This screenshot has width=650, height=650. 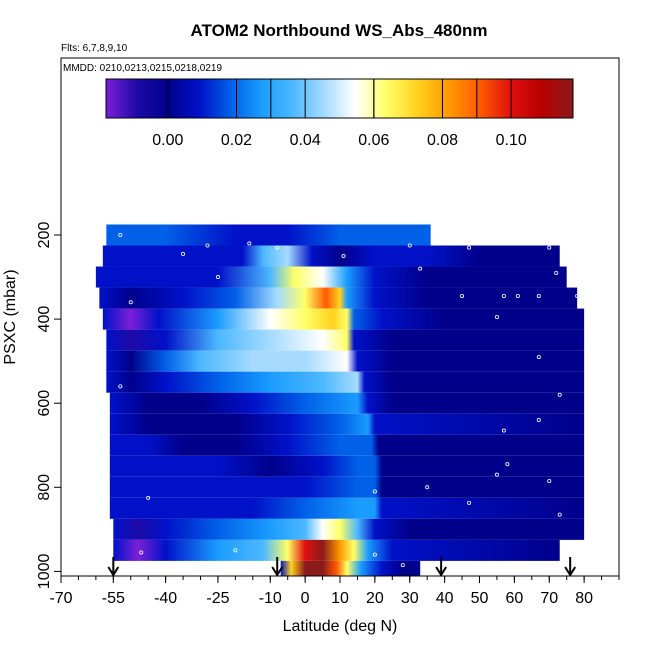 What do you see at coordinates (217, 598) in the screenshot?
I see `x-tick-label: -25` at bounding box center [217, 598].